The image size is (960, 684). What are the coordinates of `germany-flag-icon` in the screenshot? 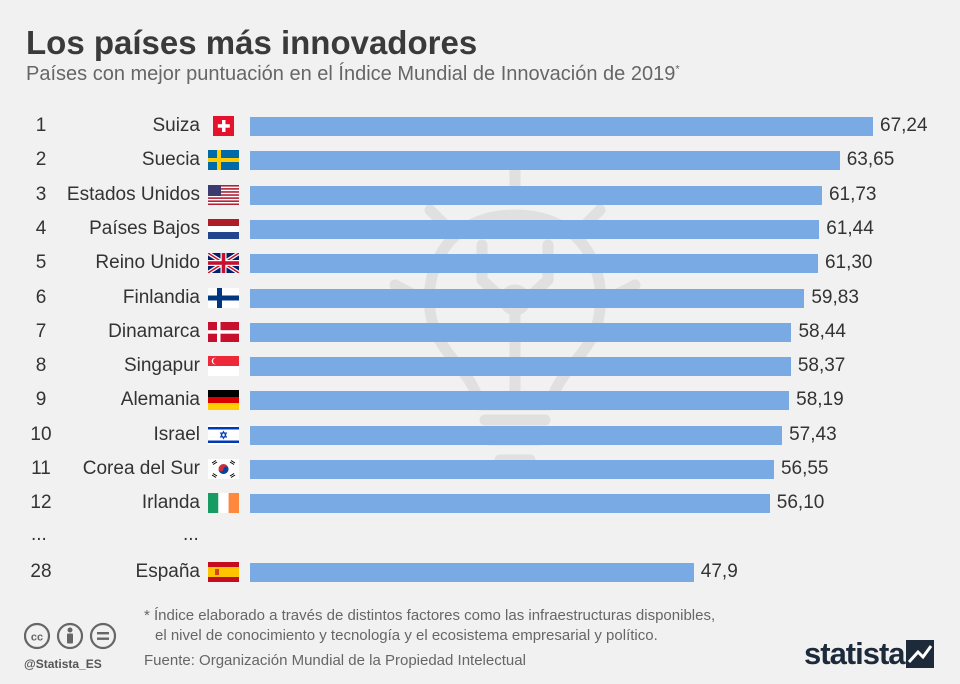 It's located at (223, 400).